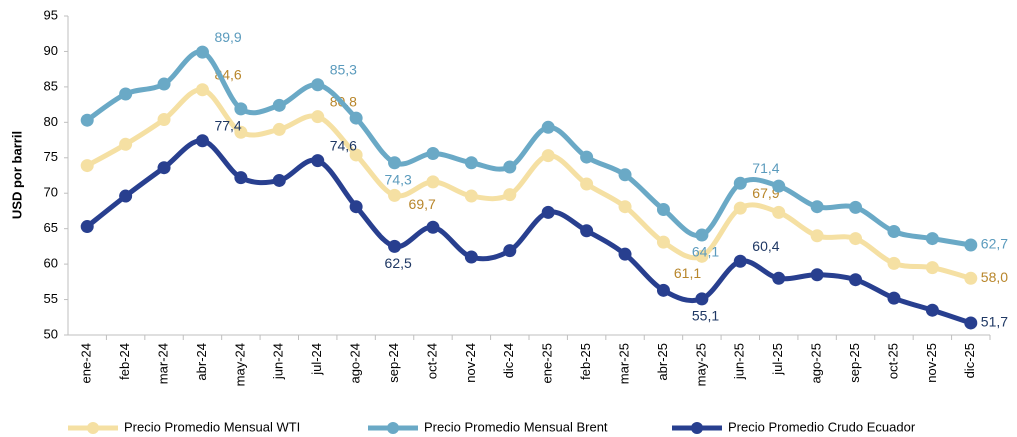 This screenshot has width=1017, height=437. Describe the element at coordinates (816, 363) in the screenshot. I see `x-tick-label: ago-25` at that location.